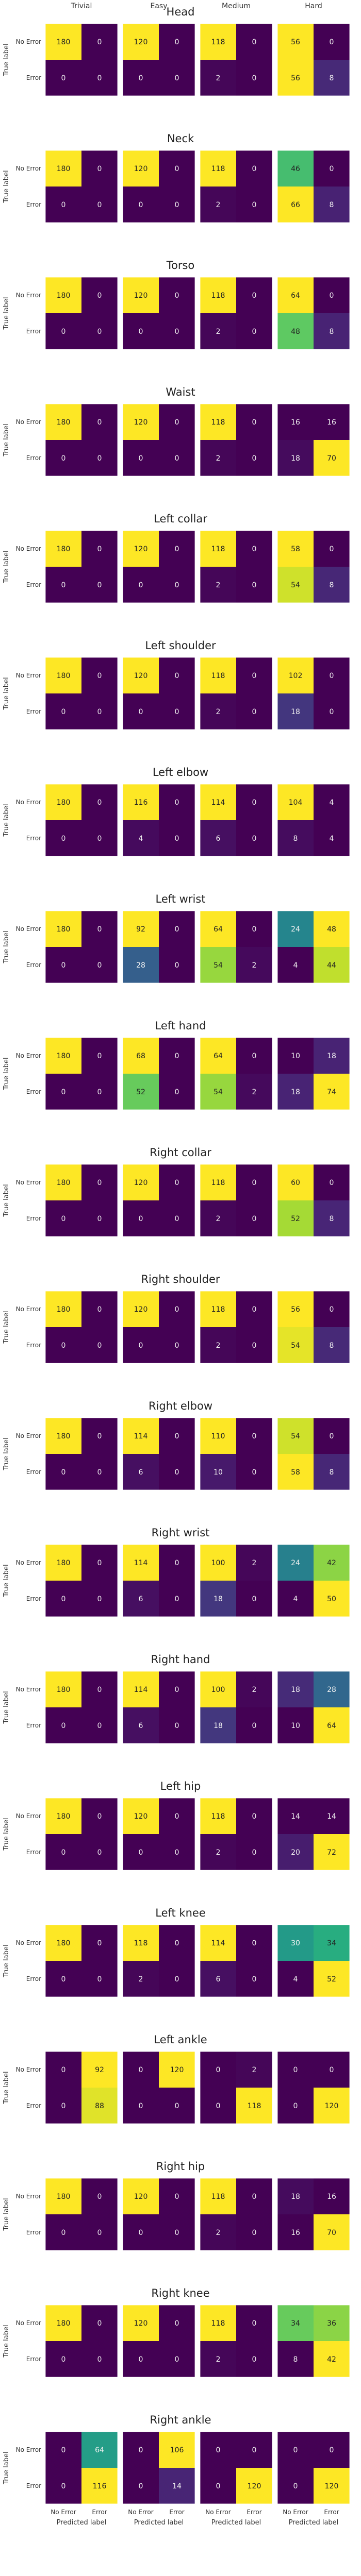 The image size is (361, 2576). Describe the element at coordinates (295, 1183) in the screenshot. I see `cell-value: 60` at that location.